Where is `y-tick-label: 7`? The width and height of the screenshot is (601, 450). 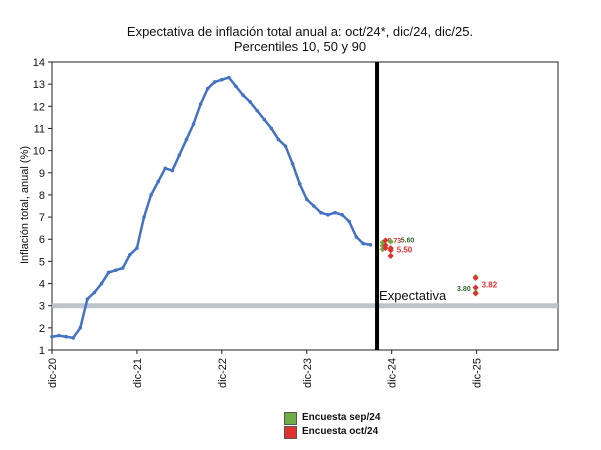
y-tick-label: 7 is located at coordinates (42, 218).